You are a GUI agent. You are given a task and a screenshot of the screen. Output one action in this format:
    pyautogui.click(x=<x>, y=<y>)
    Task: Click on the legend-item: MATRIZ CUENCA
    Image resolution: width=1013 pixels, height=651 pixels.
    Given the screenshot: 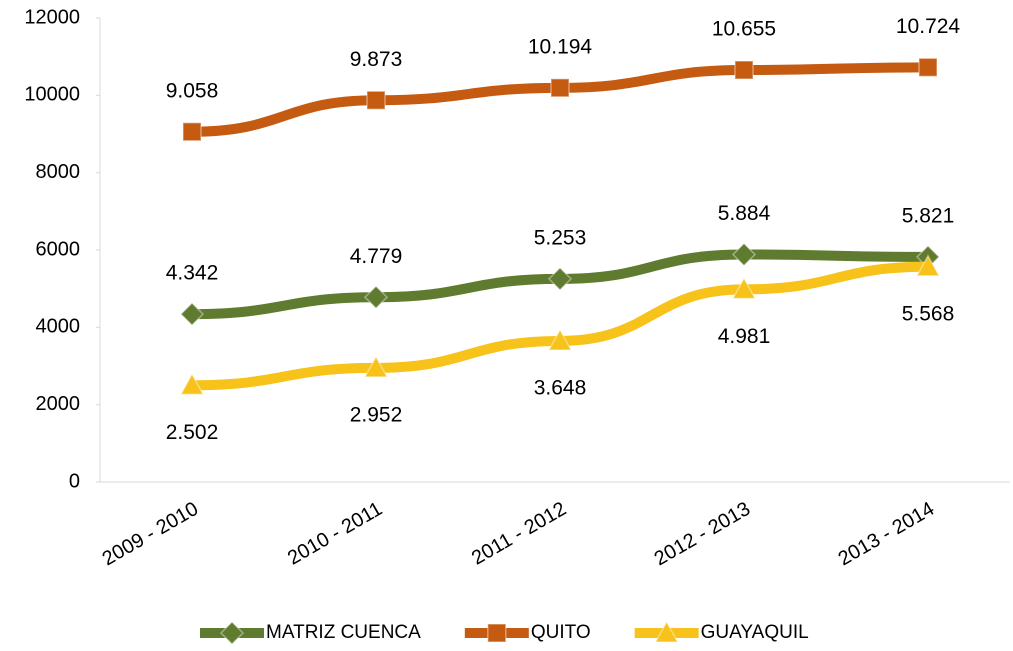 What is the action you would take?
    pyautogui.click(x=310, y=633)
    